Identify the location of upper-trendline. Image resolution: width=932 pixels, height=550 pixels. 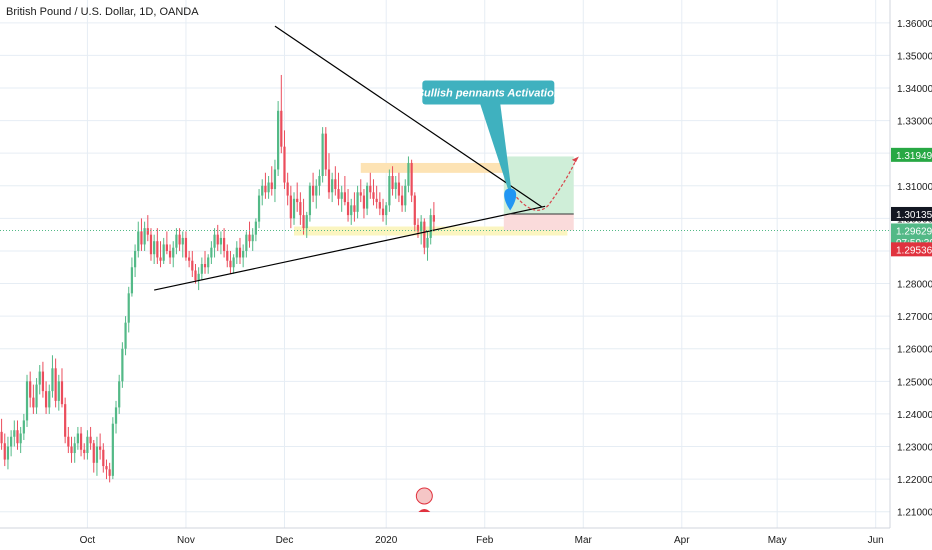
(408, 116).